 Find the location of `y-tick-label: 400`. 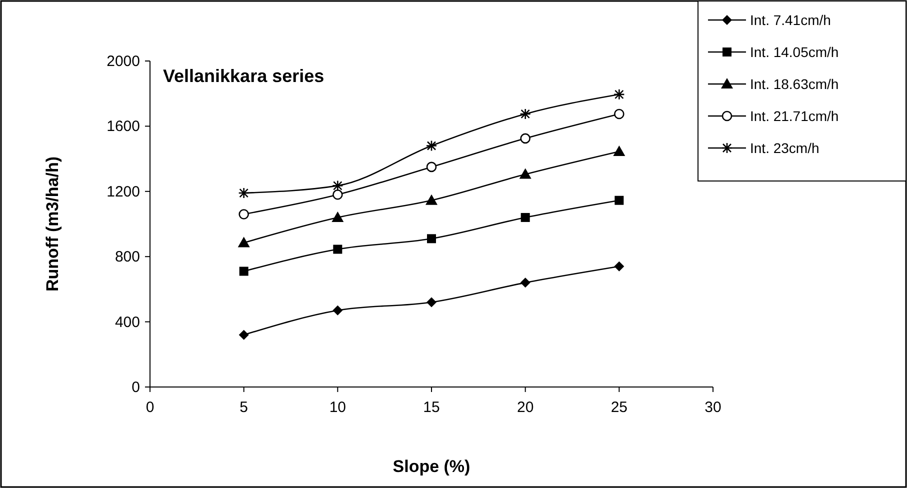

y-tick-label: 400 is located at coordinates (127, 322).